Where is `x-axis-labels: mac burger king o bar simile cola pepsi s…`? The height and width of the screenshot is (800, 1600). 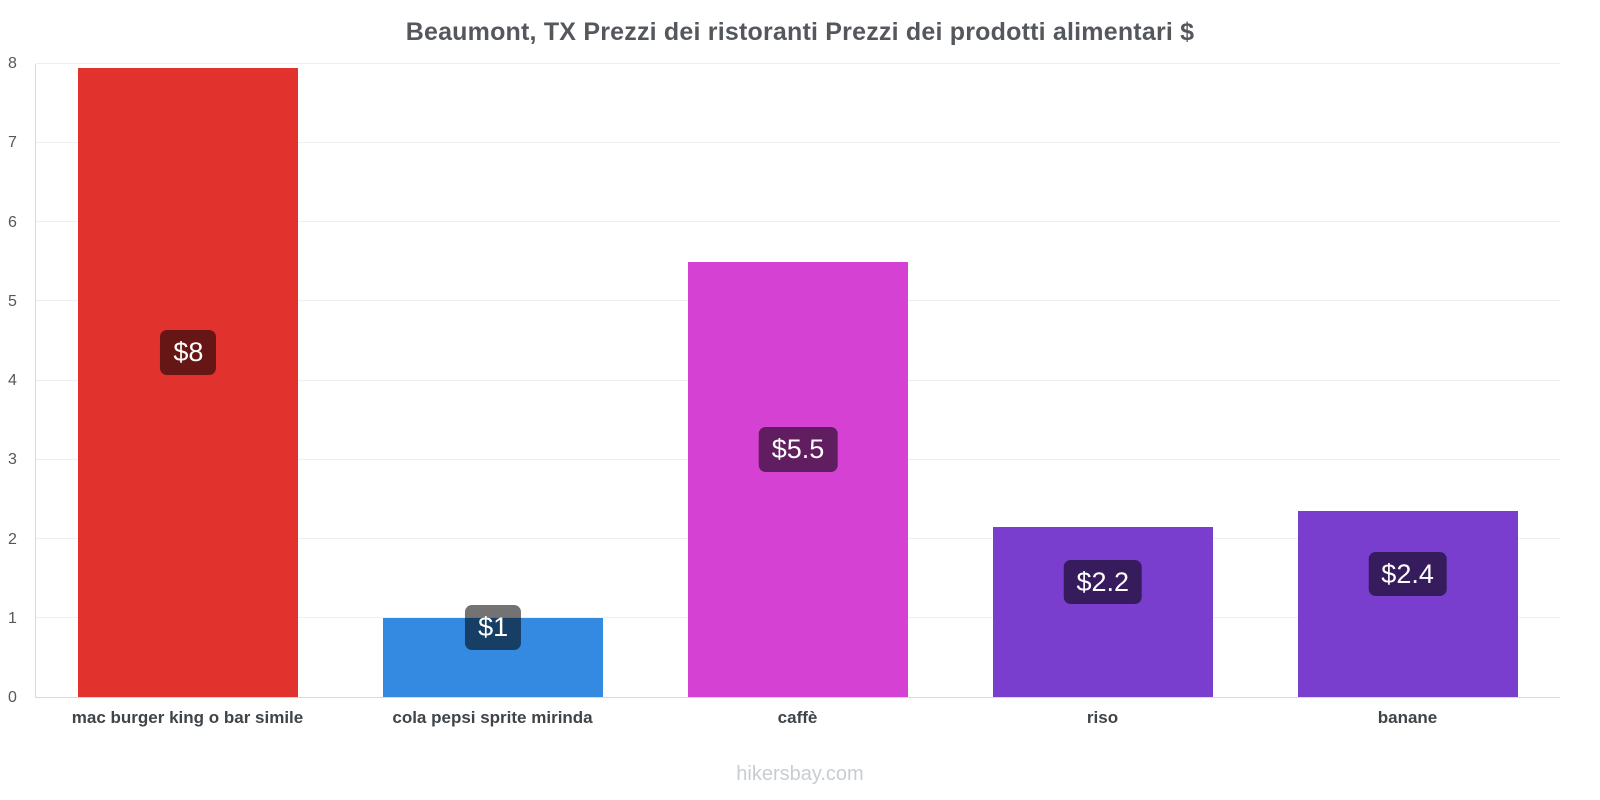 x-axis-labels: mac burger king o bar simile cola pepsi s… is located at coordinates (797, 718).